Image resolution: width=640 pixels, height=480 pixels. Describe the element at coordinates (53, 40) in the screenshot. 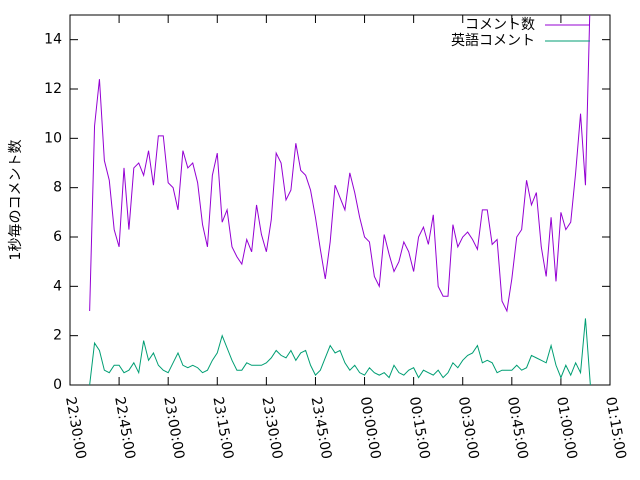

I see `y-tick-label: 14` at that location.